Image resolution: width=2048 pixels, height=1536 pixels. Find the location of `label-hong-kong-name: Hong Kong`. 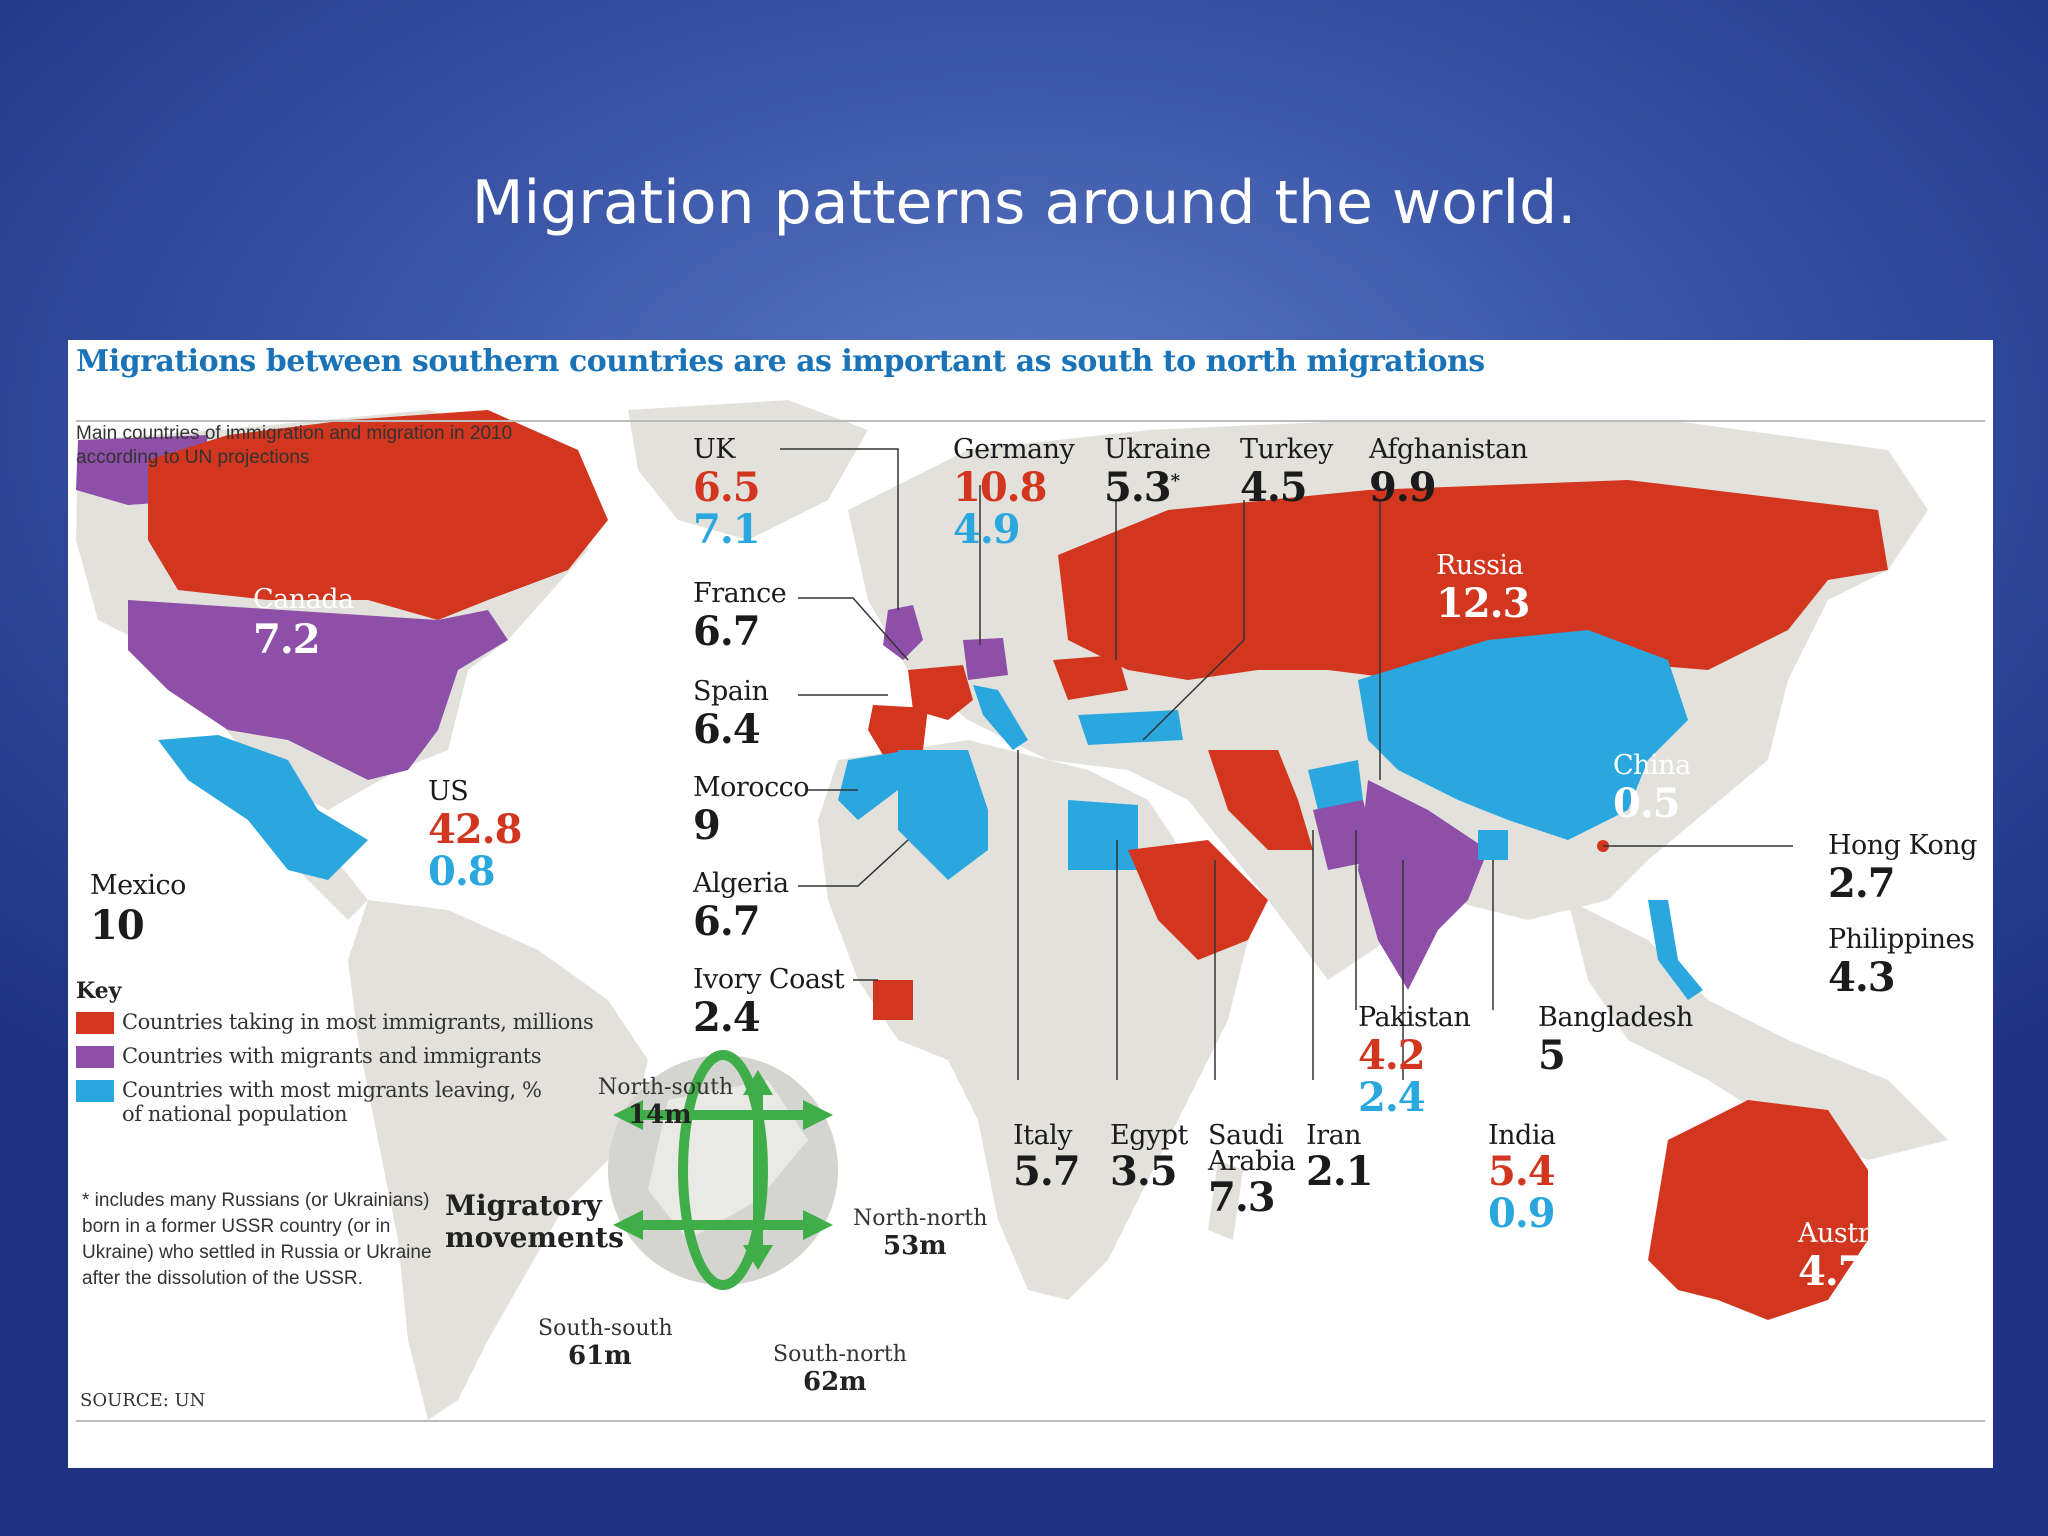

label-hong-kong-name: Hong Kong is located at coordinates (1902, 845).